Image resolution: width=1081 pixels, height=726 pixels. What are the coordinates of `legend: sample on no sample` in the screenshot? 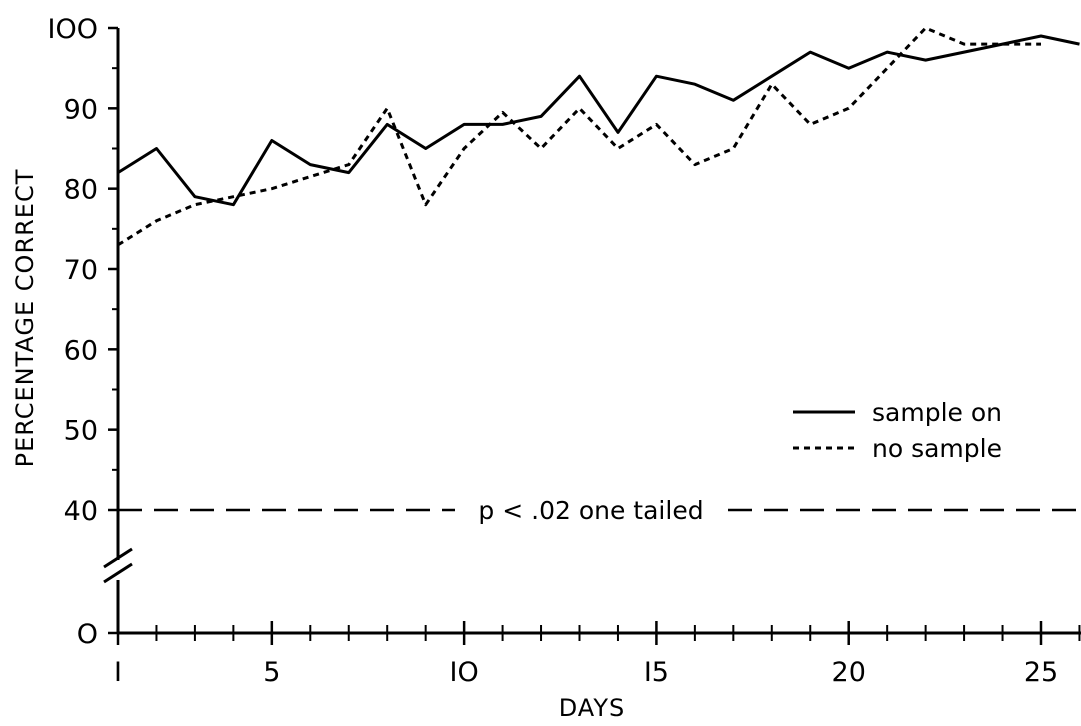 It's located at (897, 430).